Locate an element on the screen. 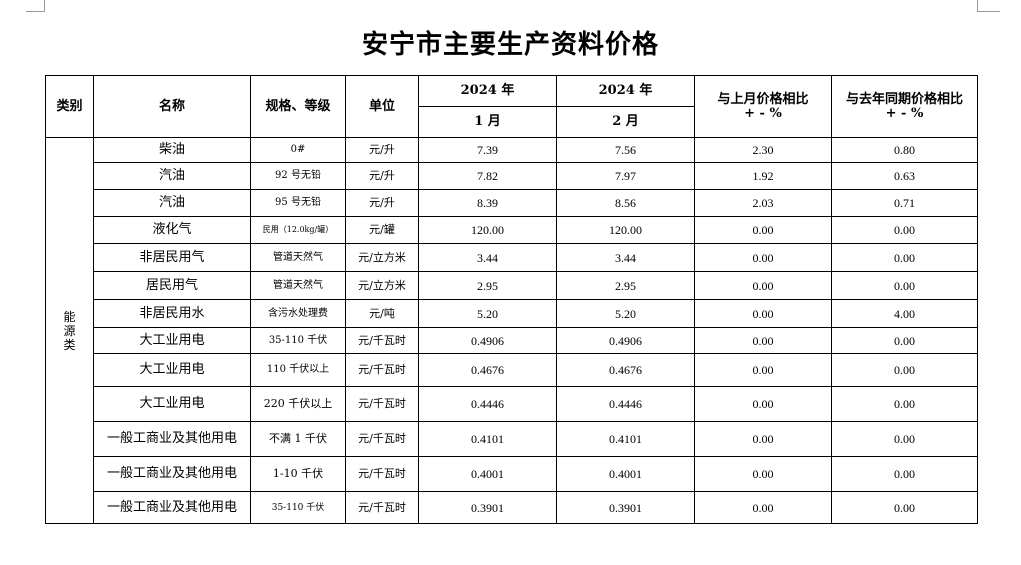 This screenshot has height=565, width=1021. name-cell: 液化气 is located at coordinates (172, 230).